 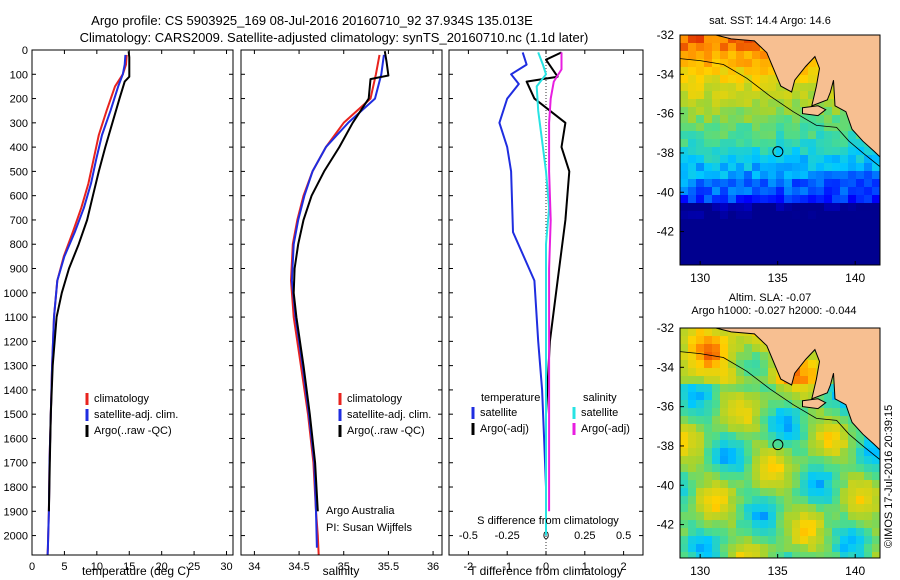 What do you see at coordinates (666, 525) in the screenshot?
I see `y-tick-label: -42` at bounding box center [666, 525].